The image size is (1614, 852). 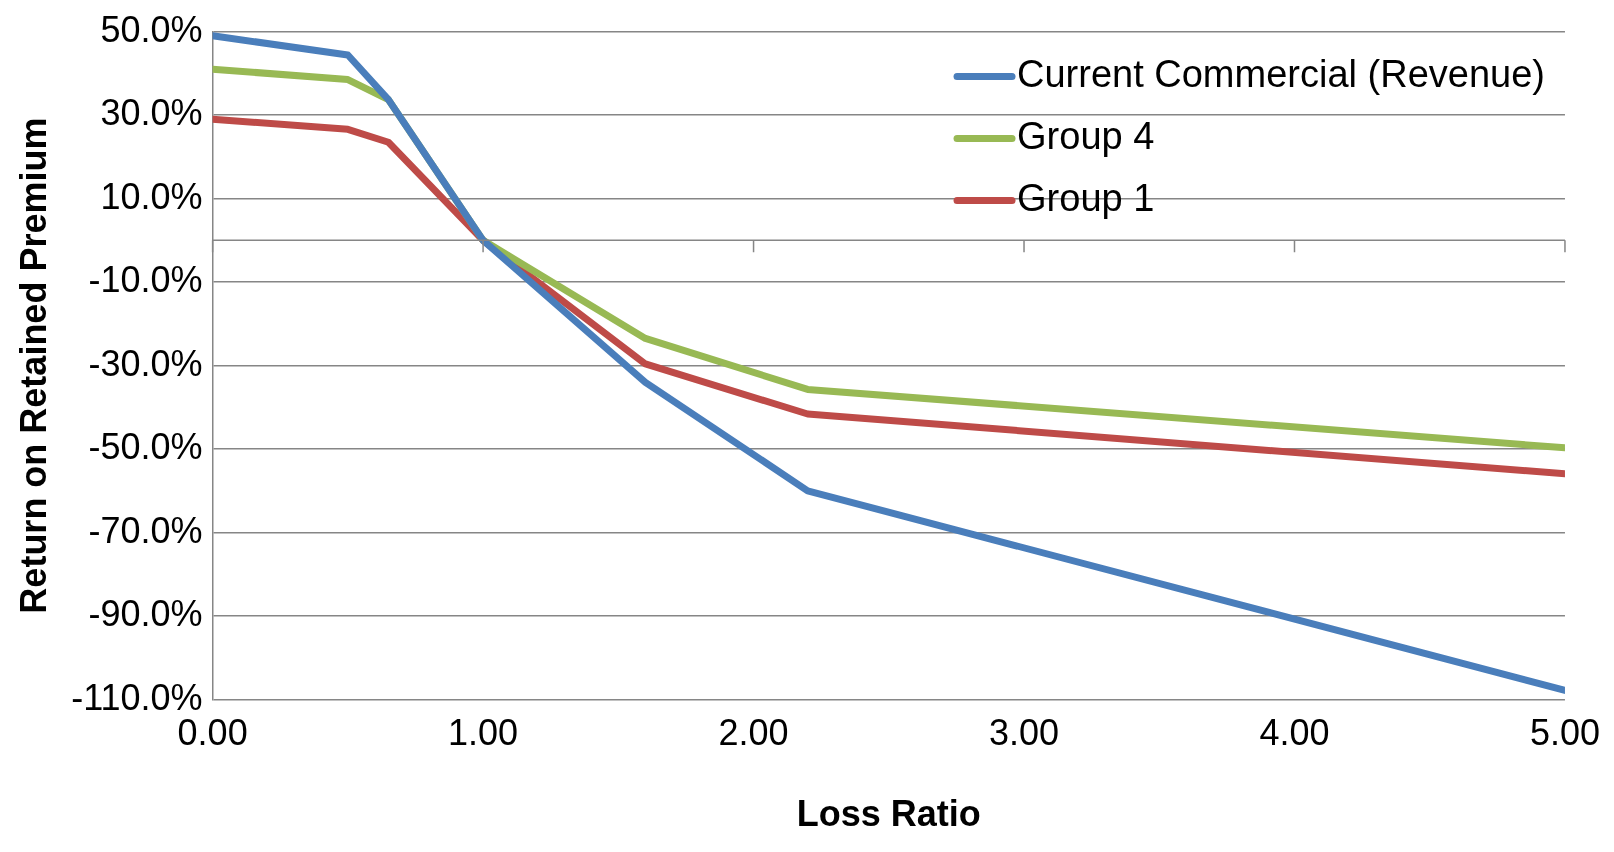 I want to click on y-tick-label: -10.0%, so click(x=145, y=280).